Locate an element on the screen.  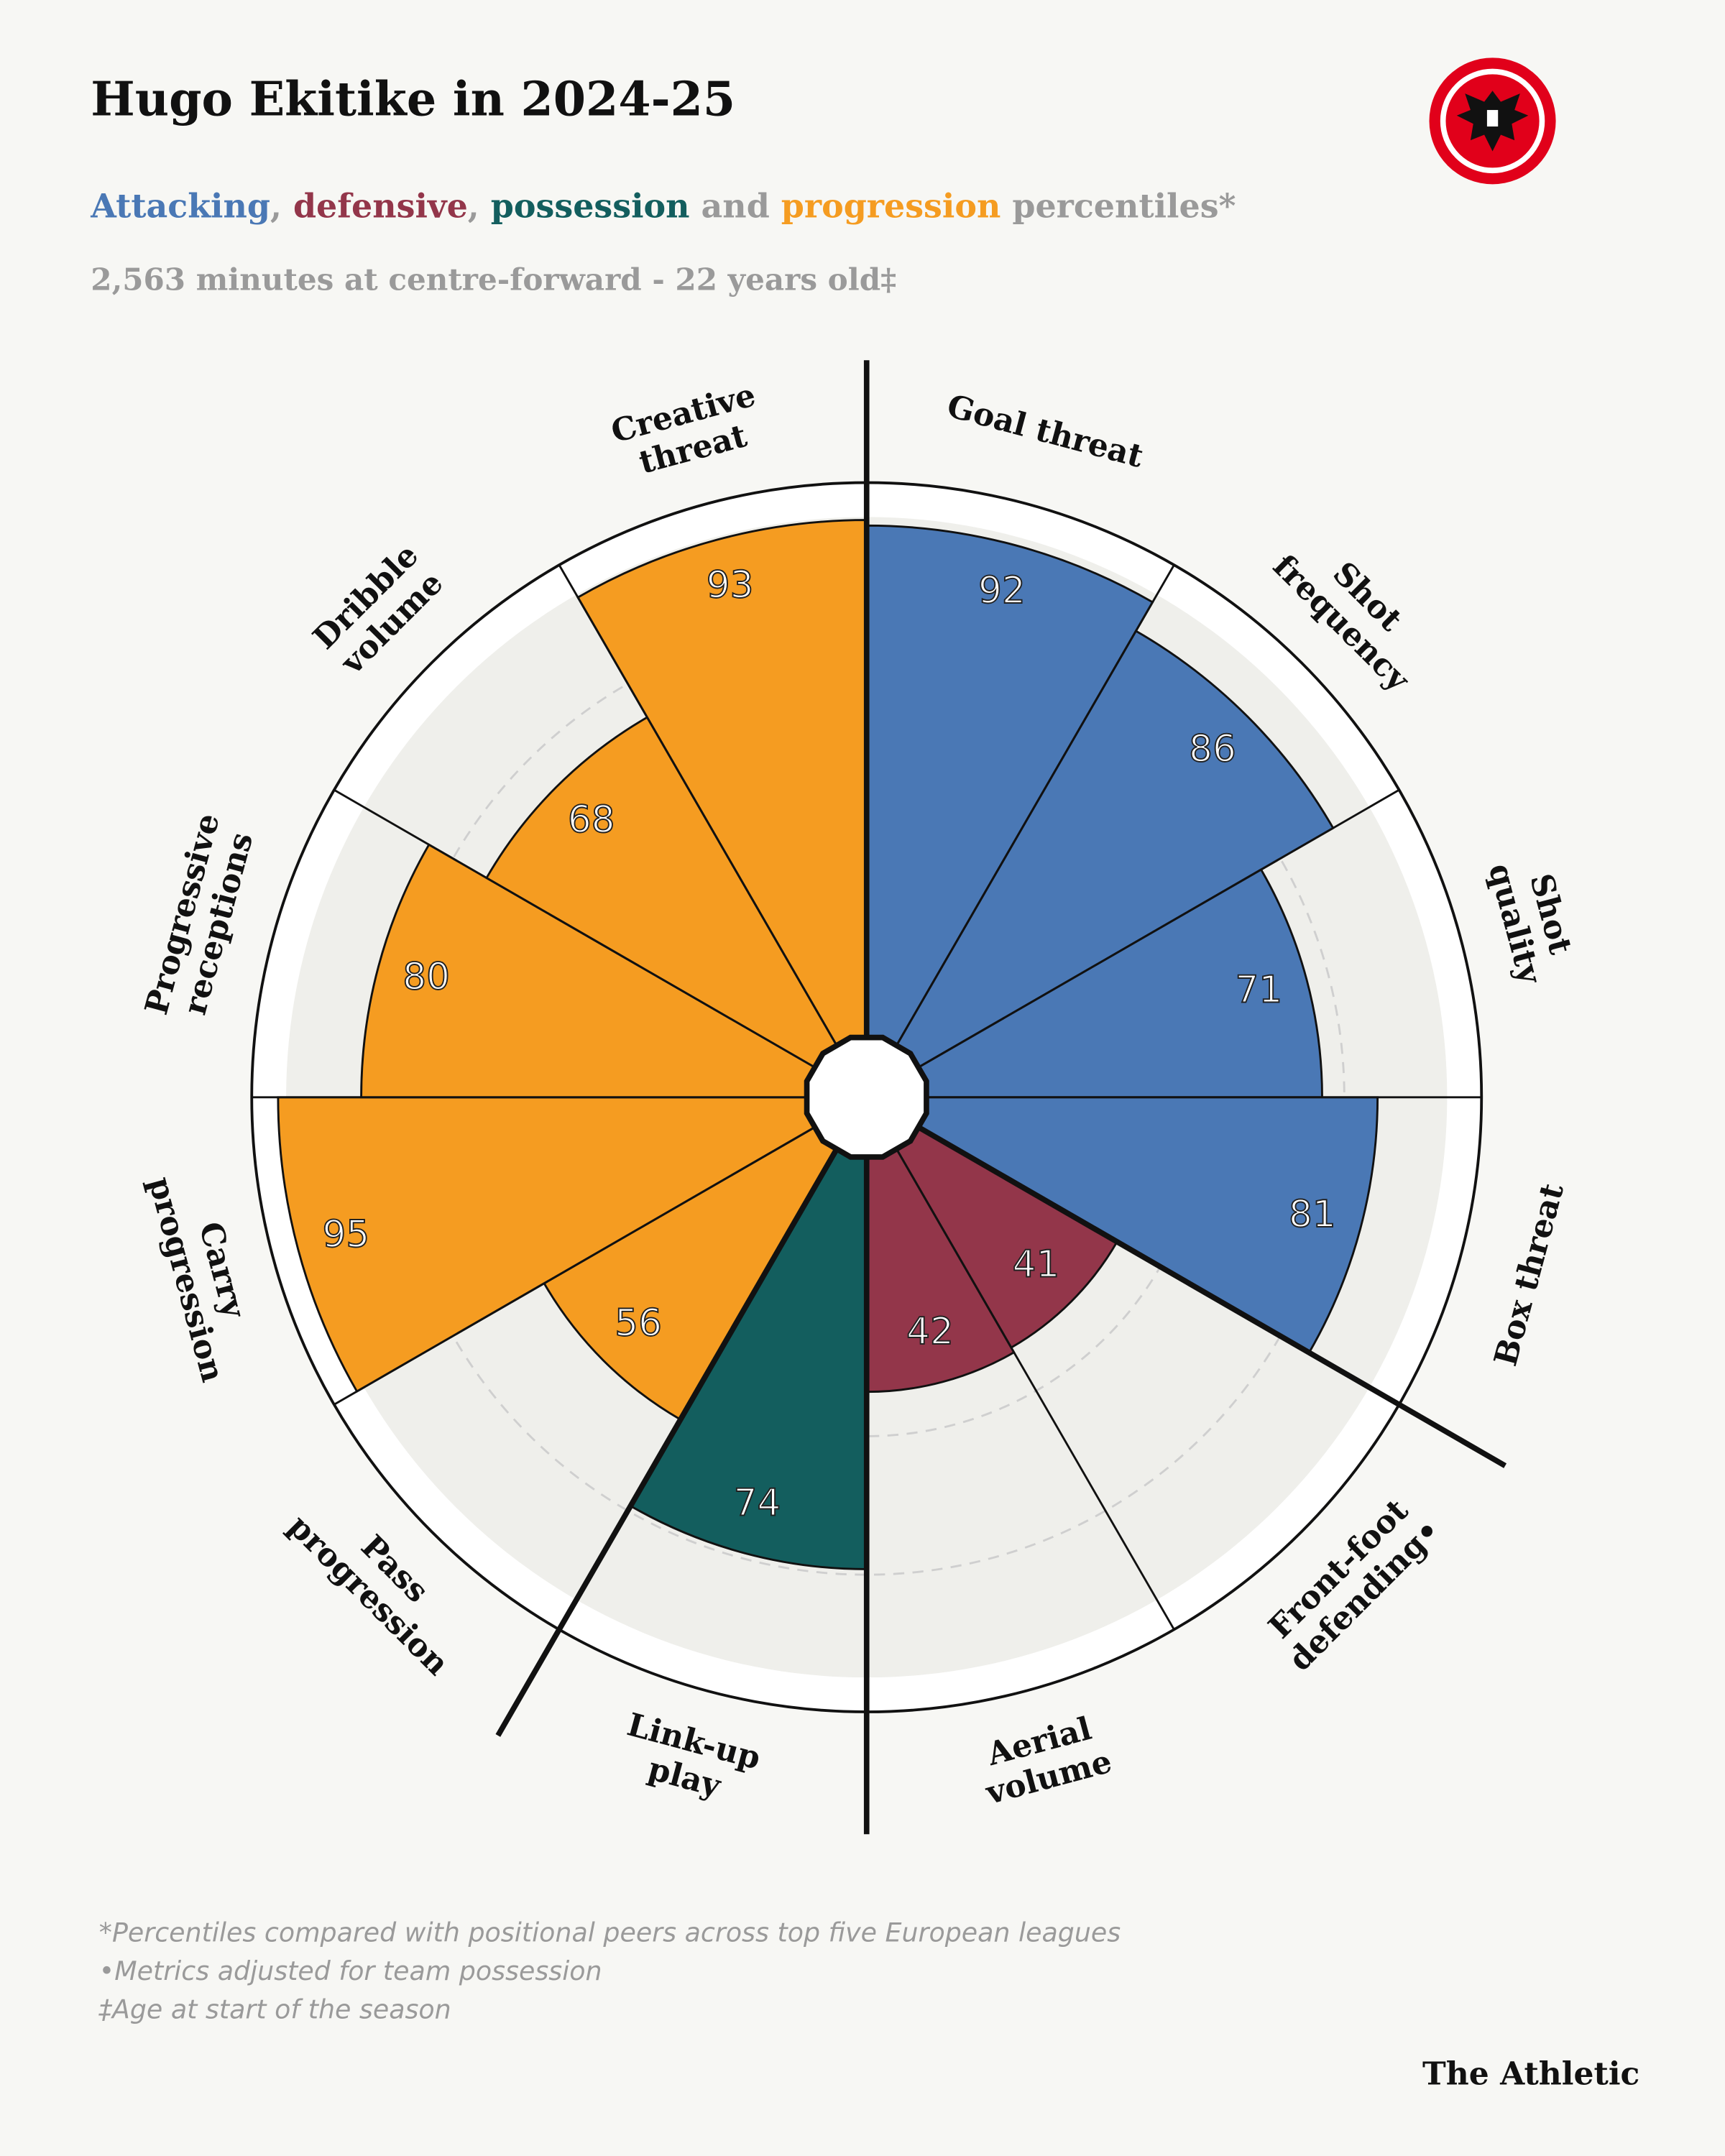
subtitle-part: and is located at coordinates (735, 205).